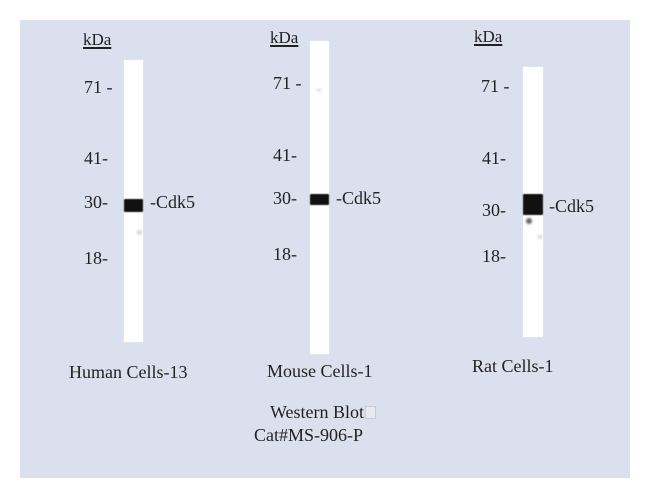  Describe the element at coordinates (494, 210) in the screenshot. I see `marker-30-rat: 30-` at that location.